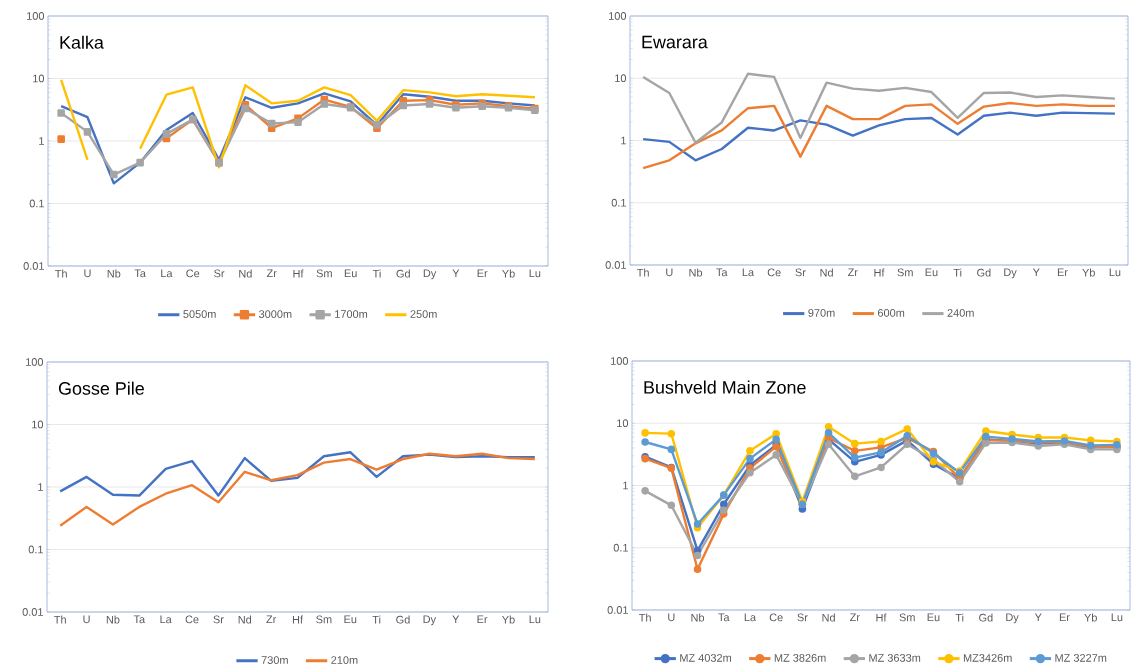 The width and height of the screenshot is (1133, 671). Describe the element at coordinates (960, 313) in the screenshot. I see `legend-label: 240m` at that location.